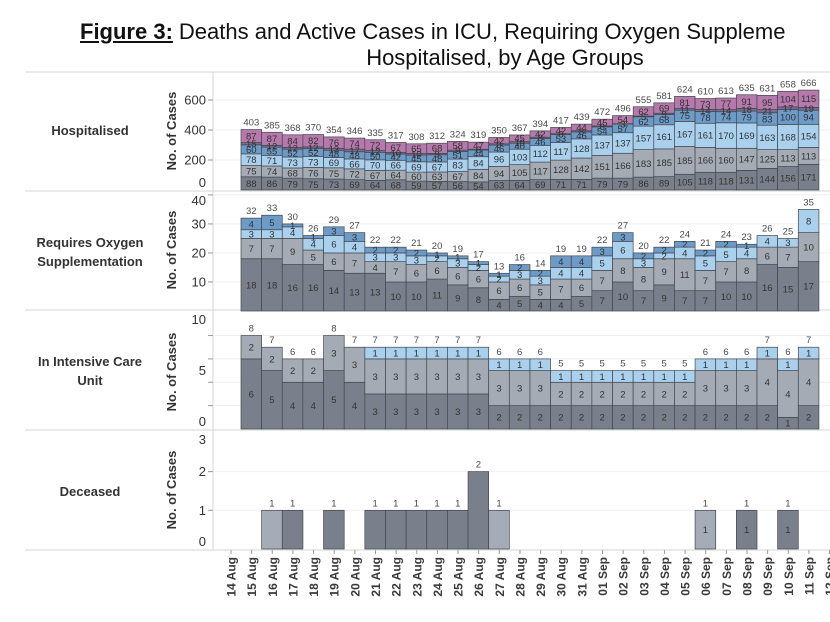 The image size is (830, 622). Describe the element at coordinates (726, 118) in the screenshot. I see `segment-label: 74` at that location.